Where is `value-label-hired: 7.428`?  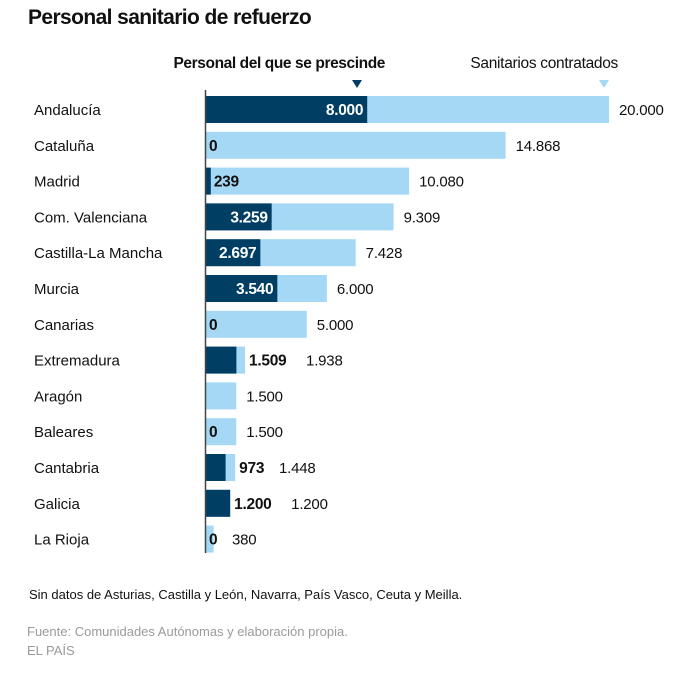 value-label-hired: 7.428 is located at coordinates (384, 253).